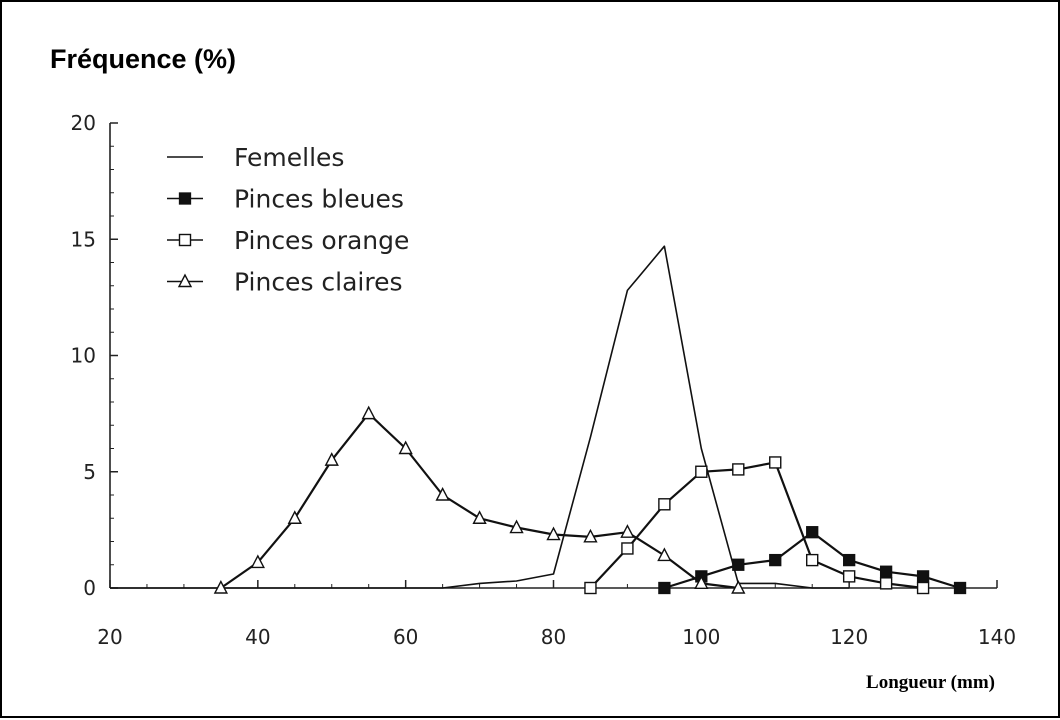 The image size is (1060, 720). I want to click on x-axis-title: Longueur (mm), so click(930, 682).